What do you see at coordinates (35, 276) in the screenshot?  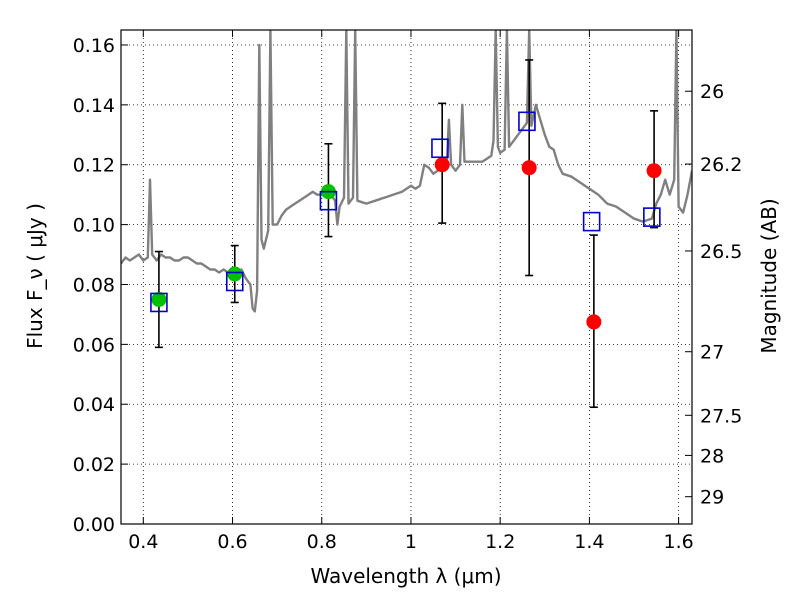 I see `y-axis-label: Flux F_ν ( μJy )` at bounding box center [35, 276].